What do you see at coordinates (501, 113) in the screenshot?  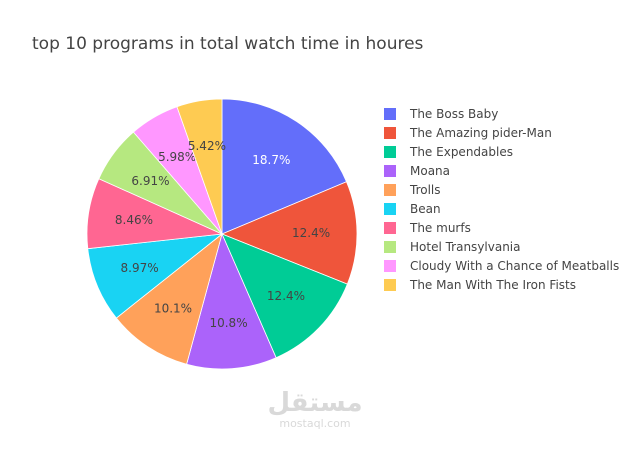 I see `legend-item: The Boss Baby` at bounding box center [501, 113].